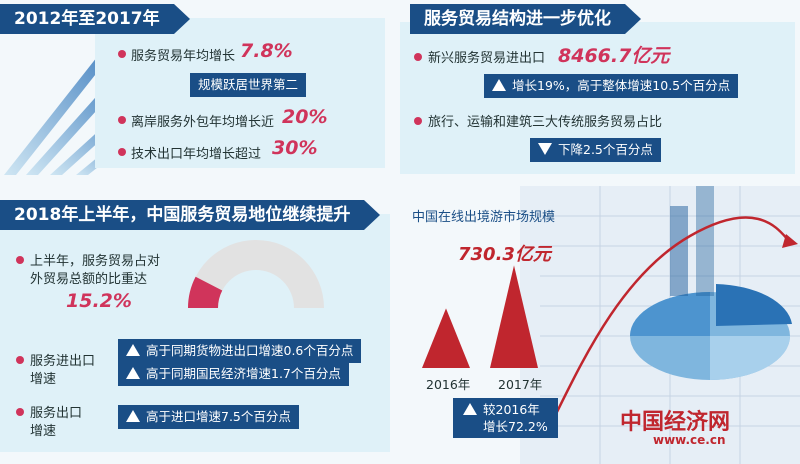  What do you see at coordinates (56, 413) in the screenshot?
I see `export-growth-label-line1: 服务出口` at bounding box center [56, 413].